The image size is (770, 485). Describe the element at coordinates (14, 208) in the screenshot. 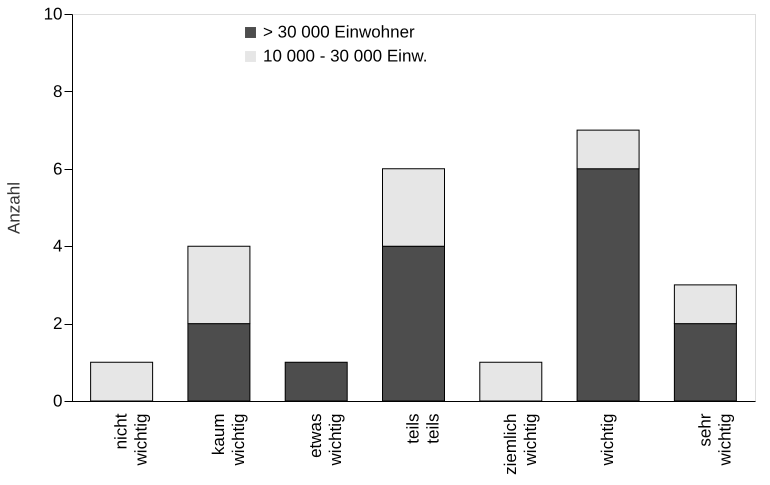

I see `y-axis-title: Anzahl` at that location.